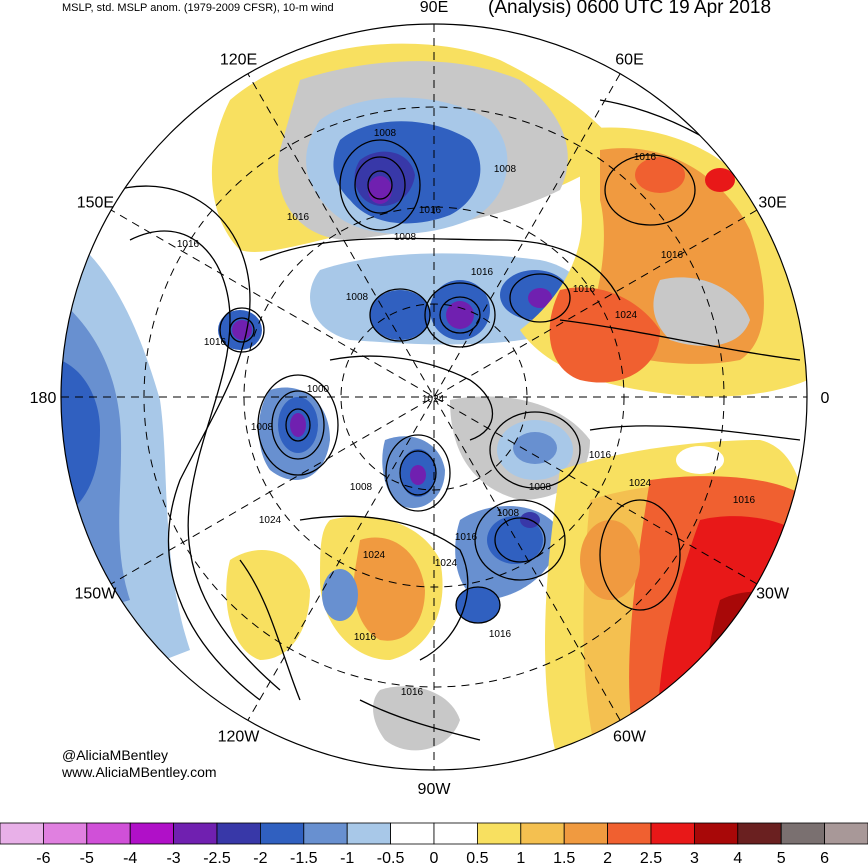 Image resolution: width=868 pixels, height=865 pixels. I want to click on longitude-label: 90W, so click(435, 789).